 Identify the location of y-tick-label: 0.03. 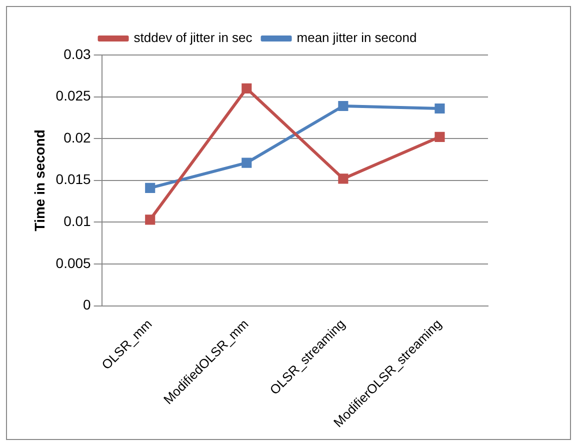
(78, 54).